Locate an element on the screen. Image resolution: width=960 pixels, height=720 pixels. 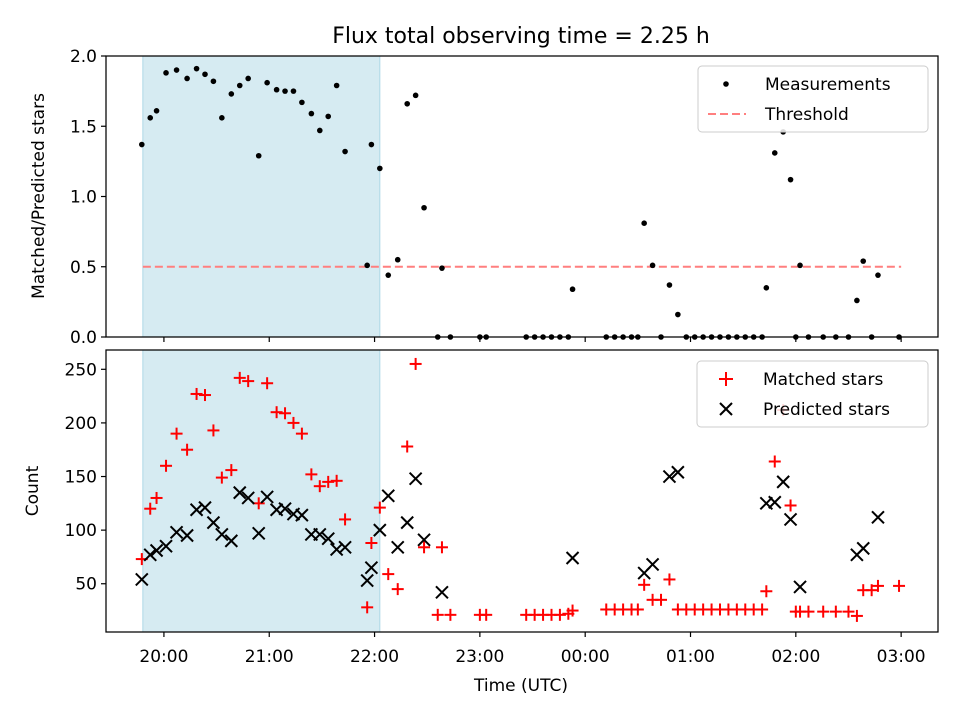
top-x-ticks is located at coordinates (532, 339).